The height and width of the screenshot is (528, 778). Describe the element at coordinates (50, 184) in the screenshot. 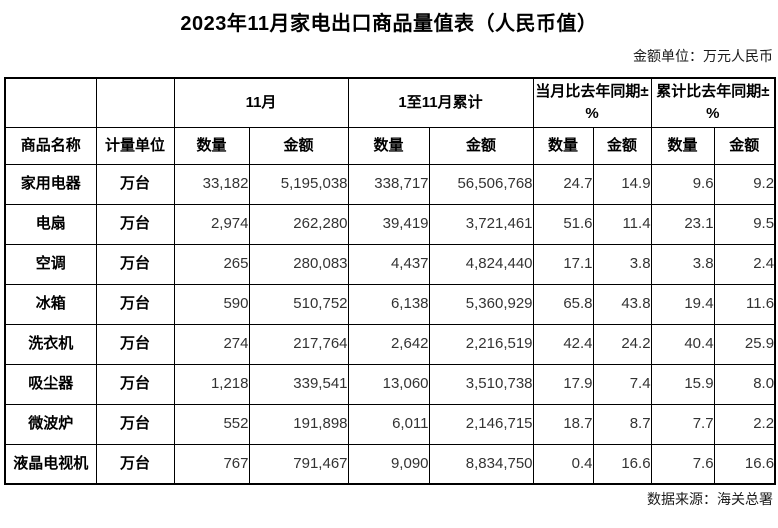

I see `product-name-cell: 家用电器` at that location.